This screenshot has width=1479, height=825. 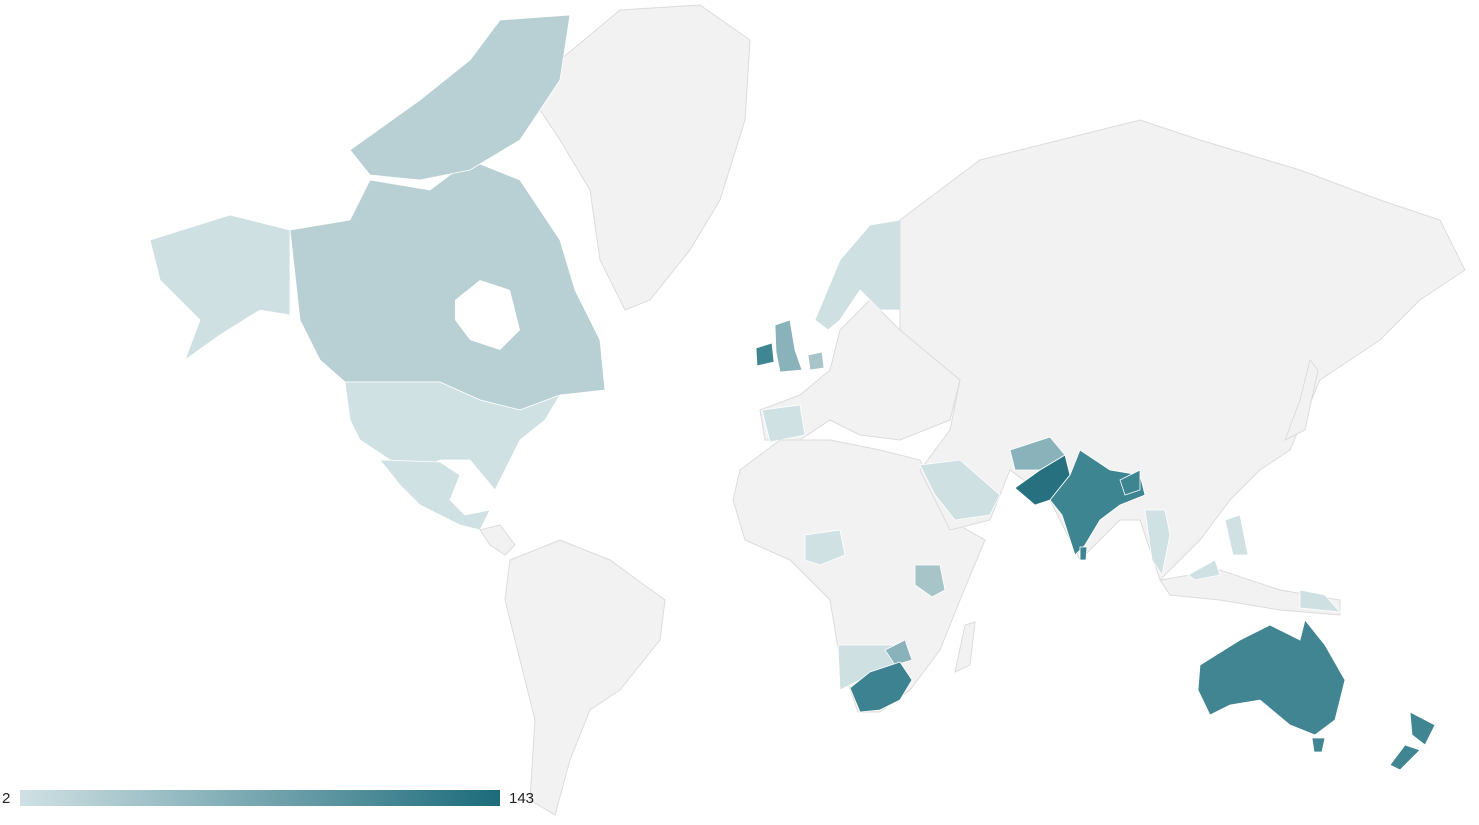 What do you see at coordinates (435, 495) in the screenshot?
I see `mexico` at bounding box center [435, 495].